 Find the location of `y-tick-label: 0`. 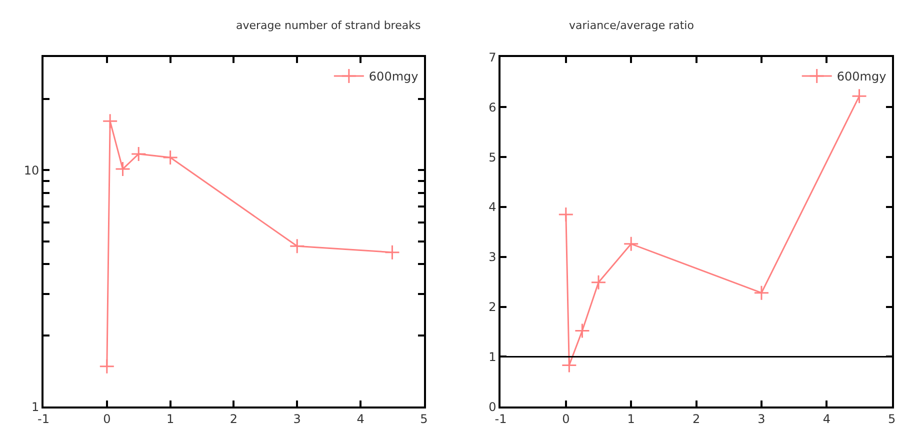

y-tick-label: 0 is located at coordinates (492, 407).